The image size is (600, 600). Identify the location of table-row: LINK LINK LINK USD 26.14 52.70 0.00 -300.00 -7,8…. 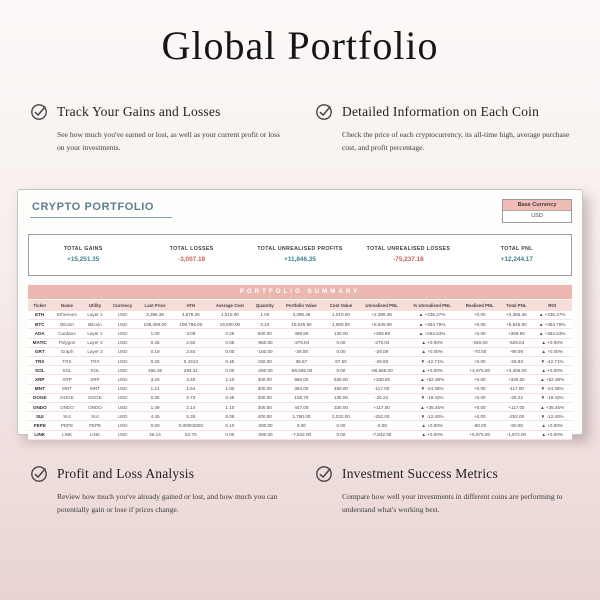
(300, 435).